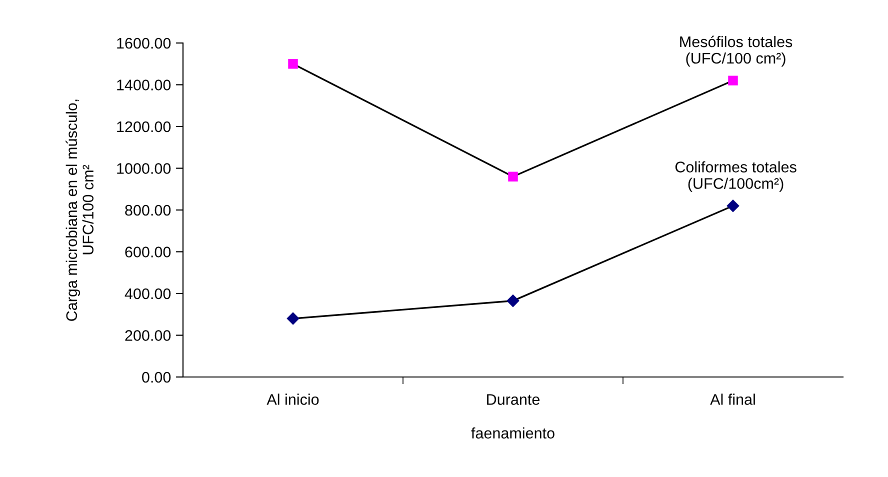 Image resolution: width=888 pixels, height=477 pixels. I want to click on y-tick-label: 1200.00, so click(144, 126).